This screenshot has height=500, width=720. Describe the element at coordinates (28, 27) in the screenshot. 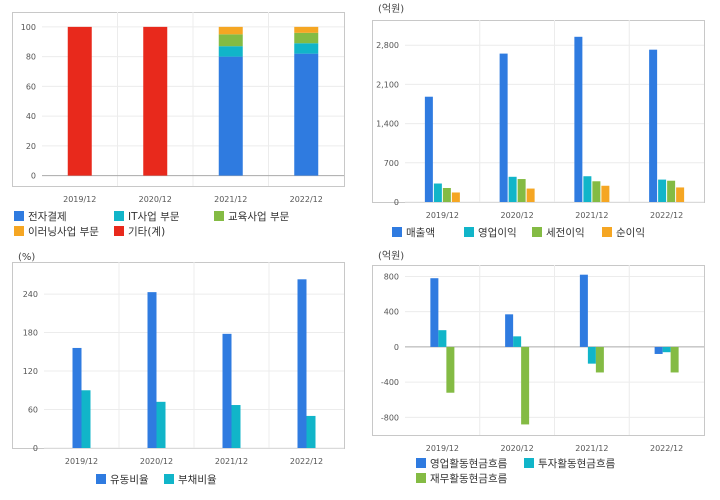

I see `y-tick-label: 100` at that location.